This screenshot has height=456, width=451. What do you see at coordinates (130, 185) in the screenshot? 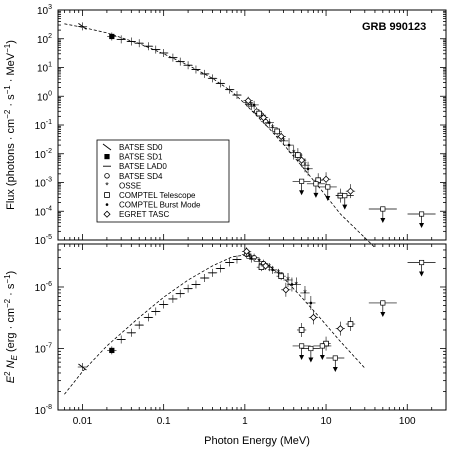
I see `legend-label: OSSE` at bounding box center [130, 185].